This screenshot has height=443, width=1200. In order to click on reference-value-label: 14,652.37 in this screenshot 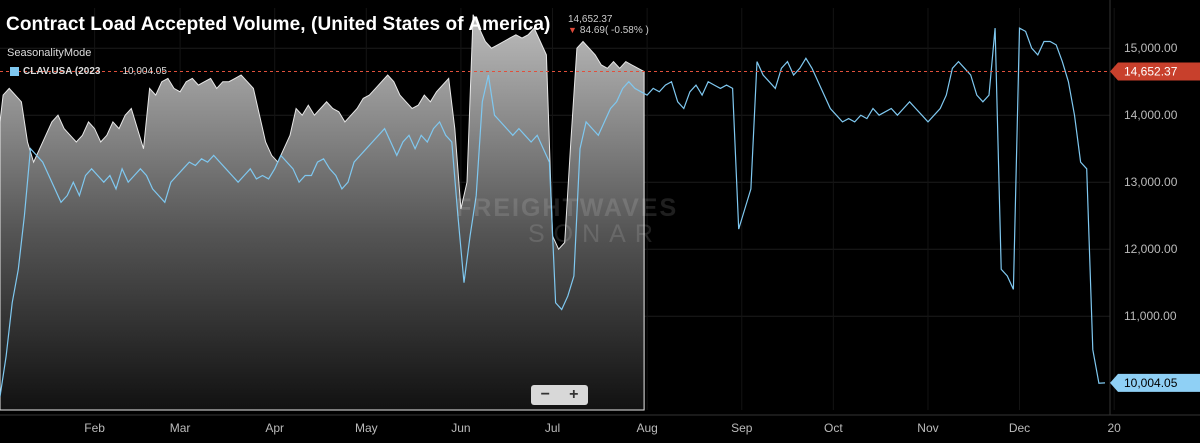, I will do `click(1151, 71)`.